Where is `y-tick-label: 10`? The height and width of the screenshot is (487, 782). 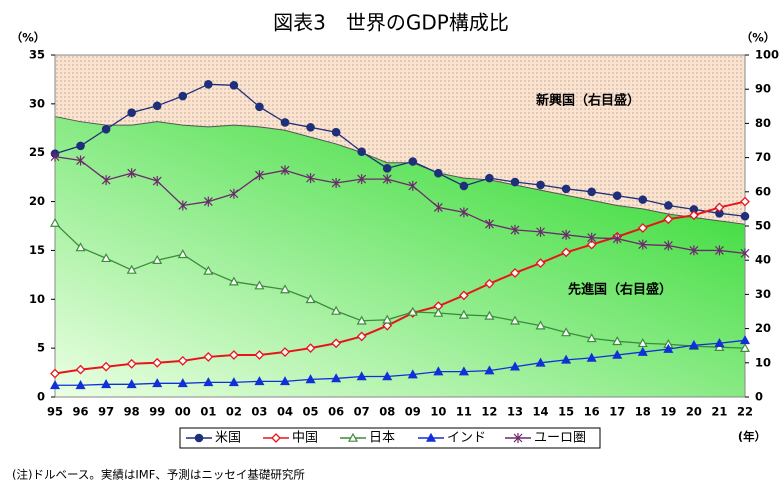
y-tick-label: 10 is located at coordinates (37, 299).